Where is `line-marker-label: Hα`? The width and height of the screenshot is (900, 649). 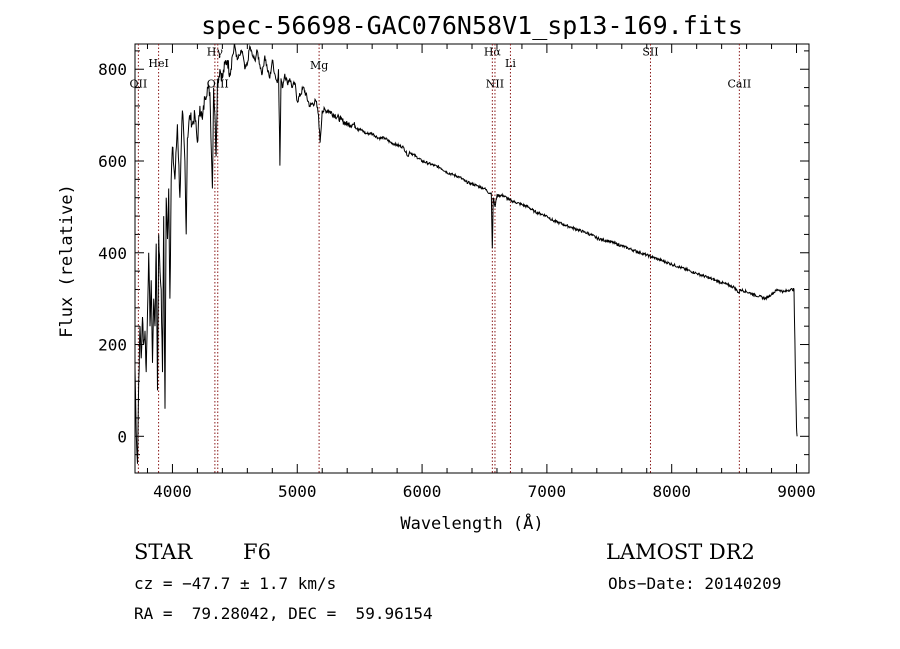 line-marker-label: Hα is located at coordinates (493, 51).